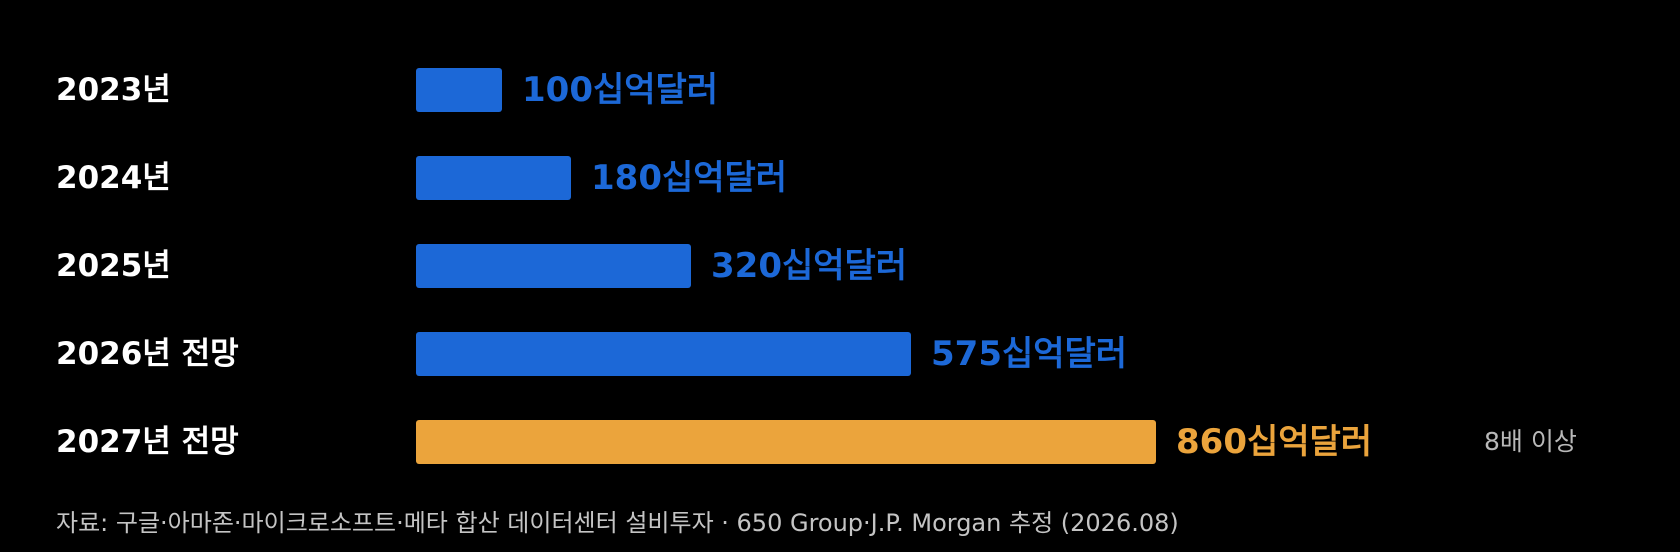 The image size is (1680, 552). I want to click on bar-row: 2026년 전망 575십억달러, so click(840, 354).